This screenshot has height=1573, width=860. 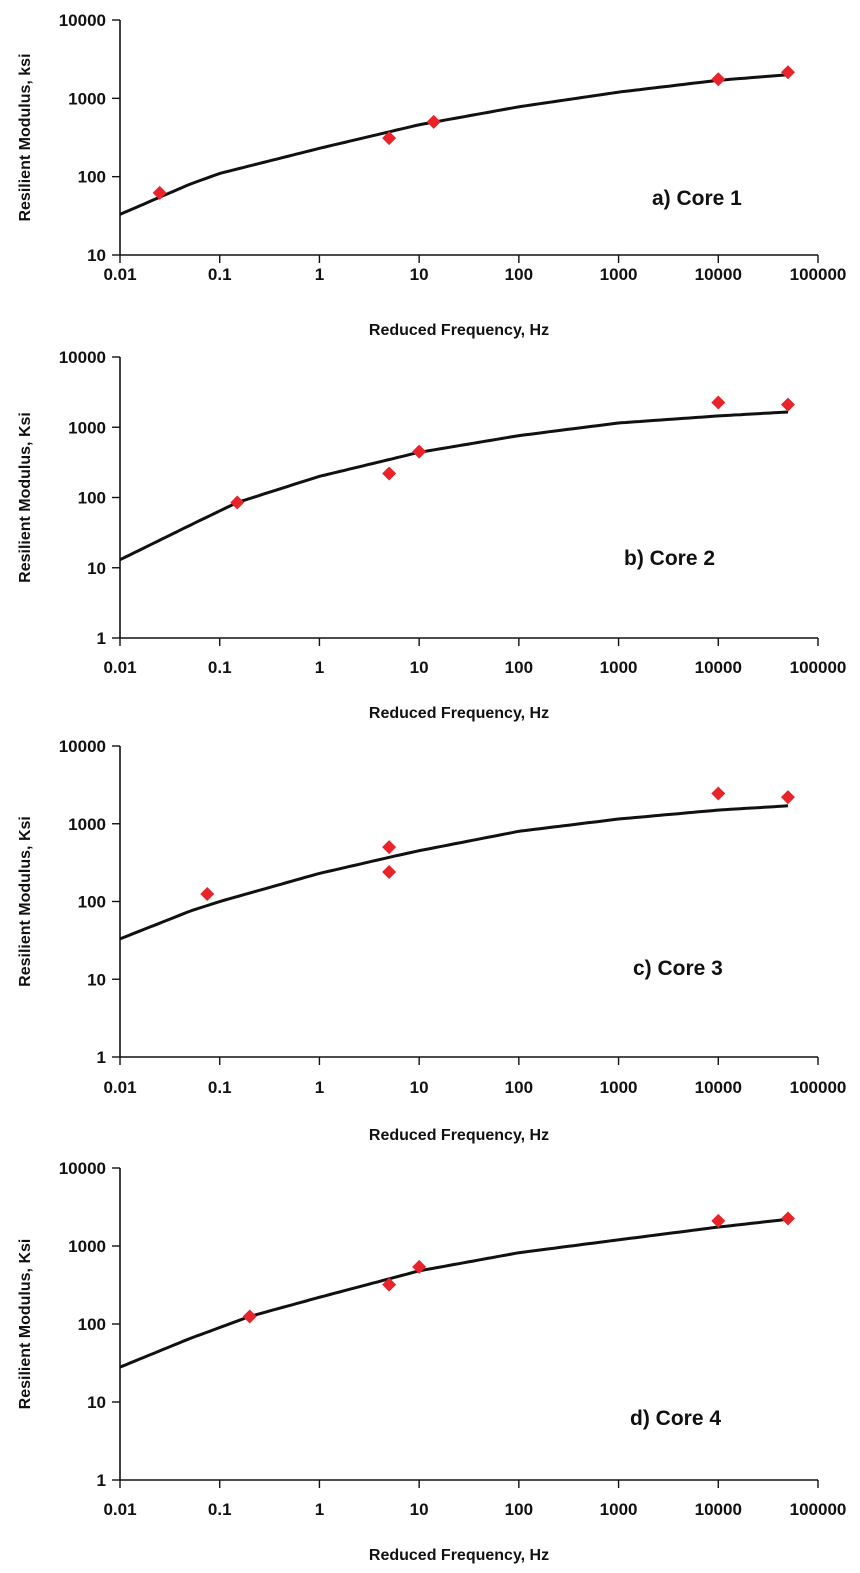 I want to click on y-axis-title: Resilient Modulus, ksi, so click(x=25, y=137).